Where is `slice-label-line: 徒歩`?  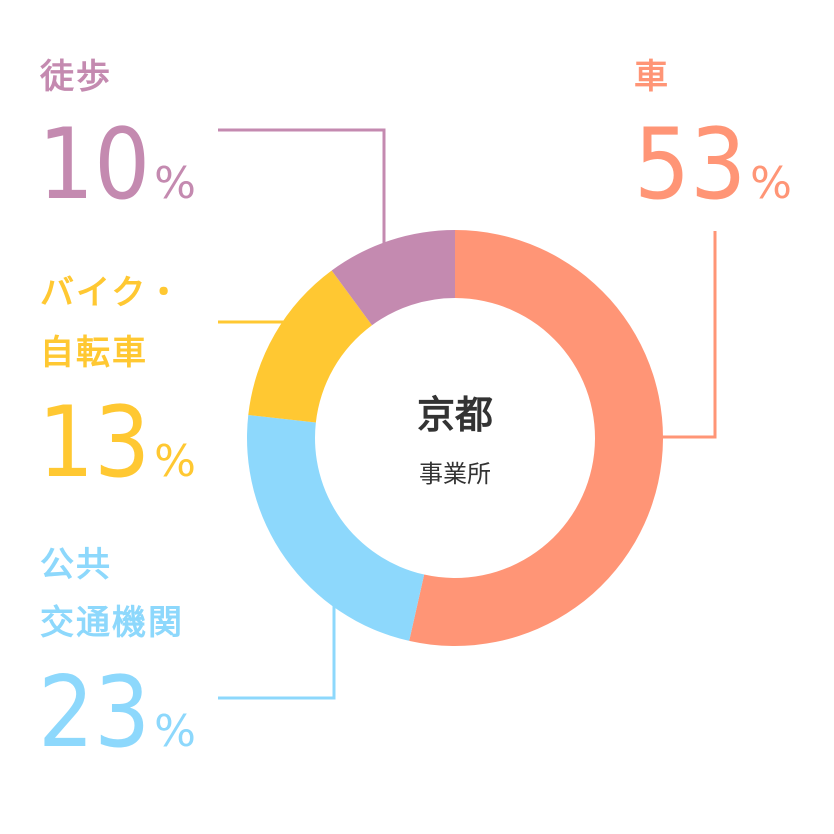 slice-label-line: 徒歩 is located at coordinates (75, 77).